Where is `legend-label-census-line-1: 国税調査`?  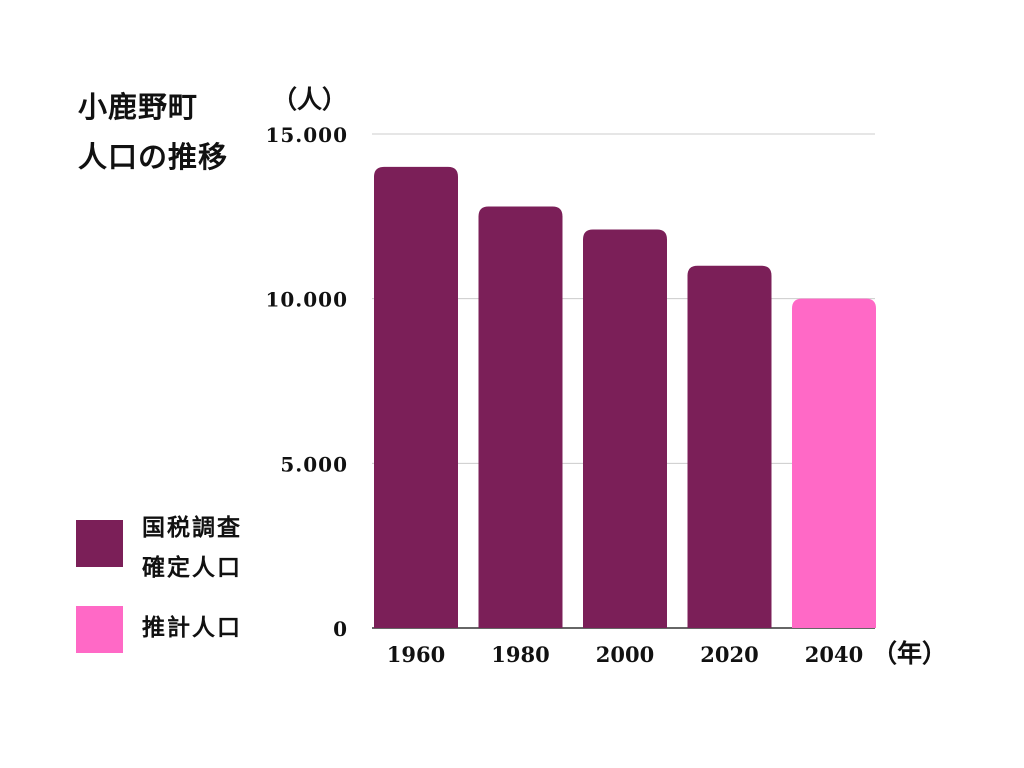
legend-label-census-line-1: 国税調査 is located at coordinates (192, 528).